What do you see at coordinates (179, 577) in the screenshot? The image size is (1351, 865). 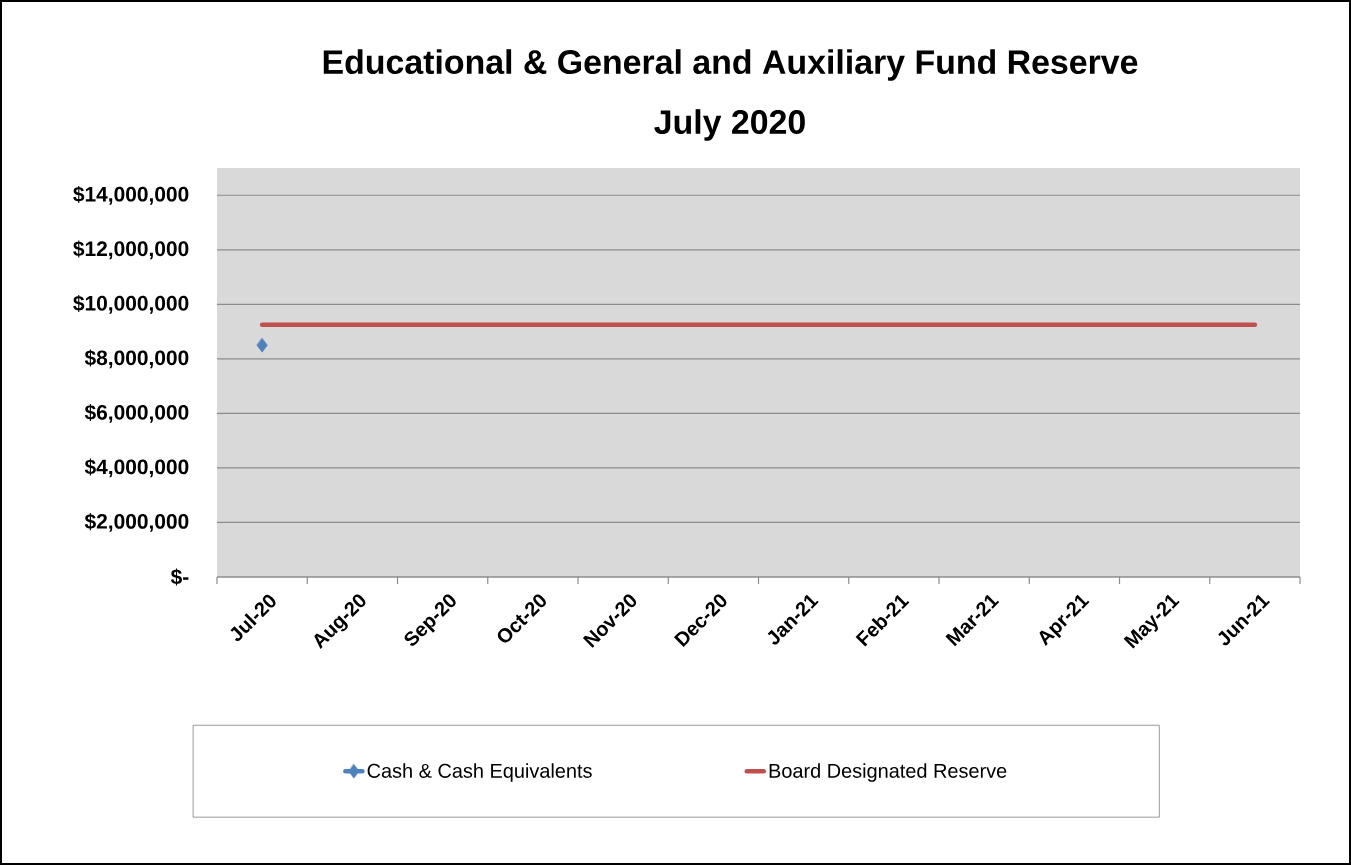 I see `y-tick-label: $-` at bounding box center [179, 577].